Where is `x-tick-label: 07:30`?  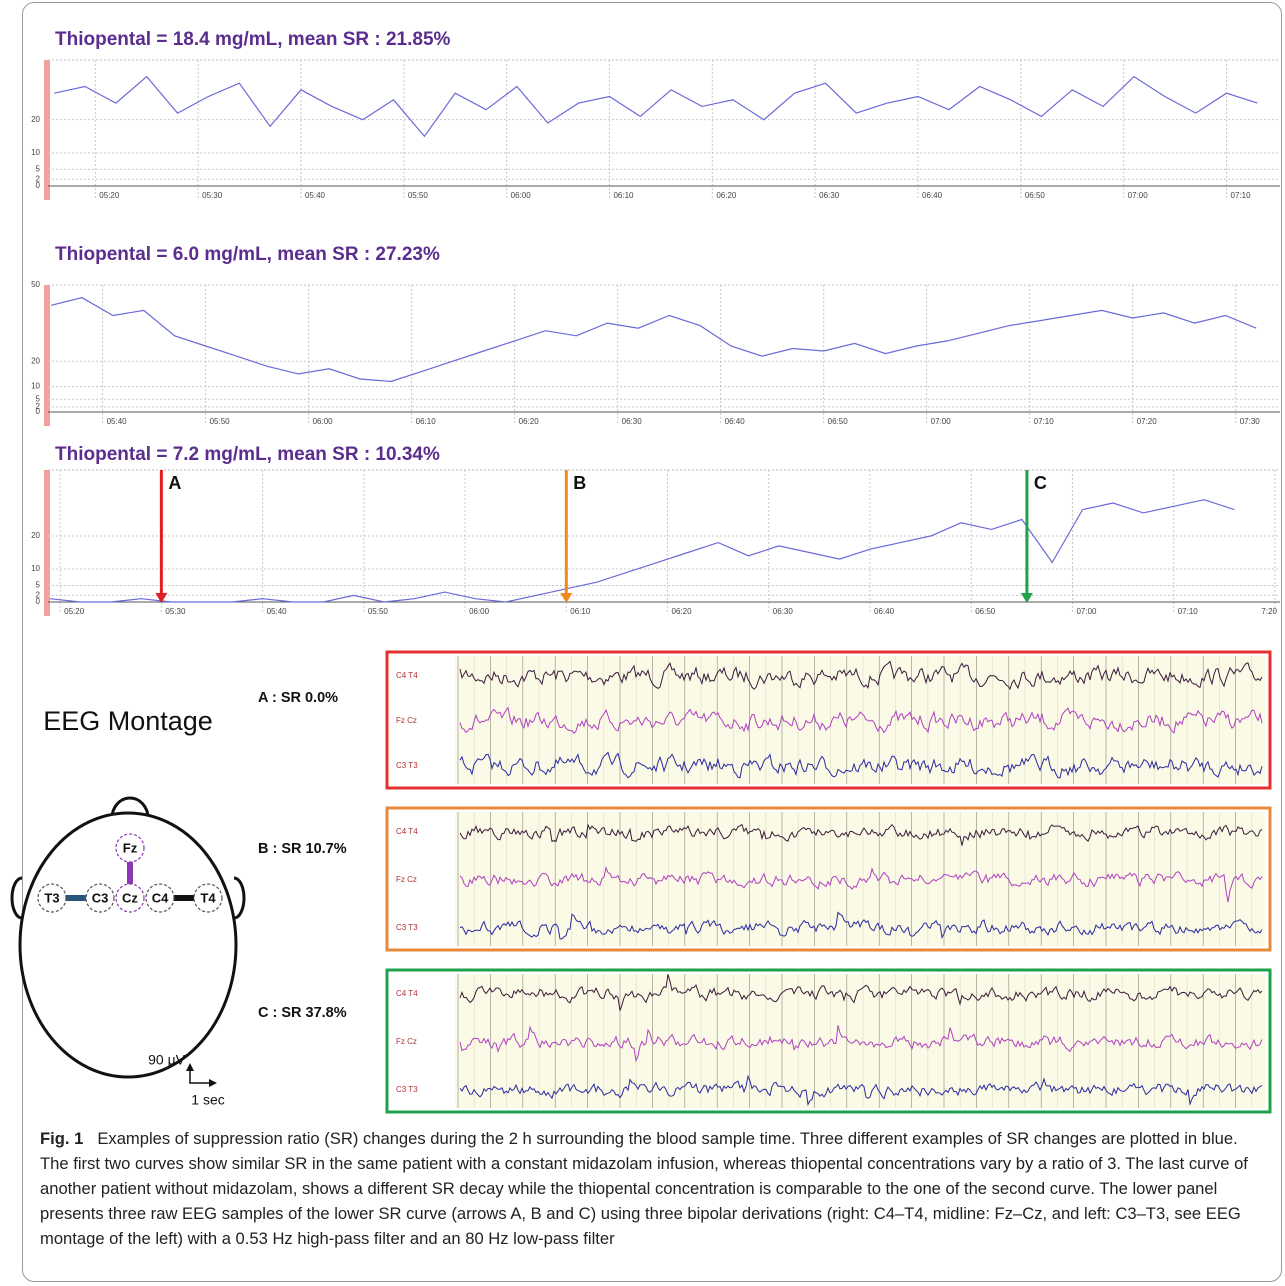 x-tick-label: 07:30 is located at coordinates (1250, 421).